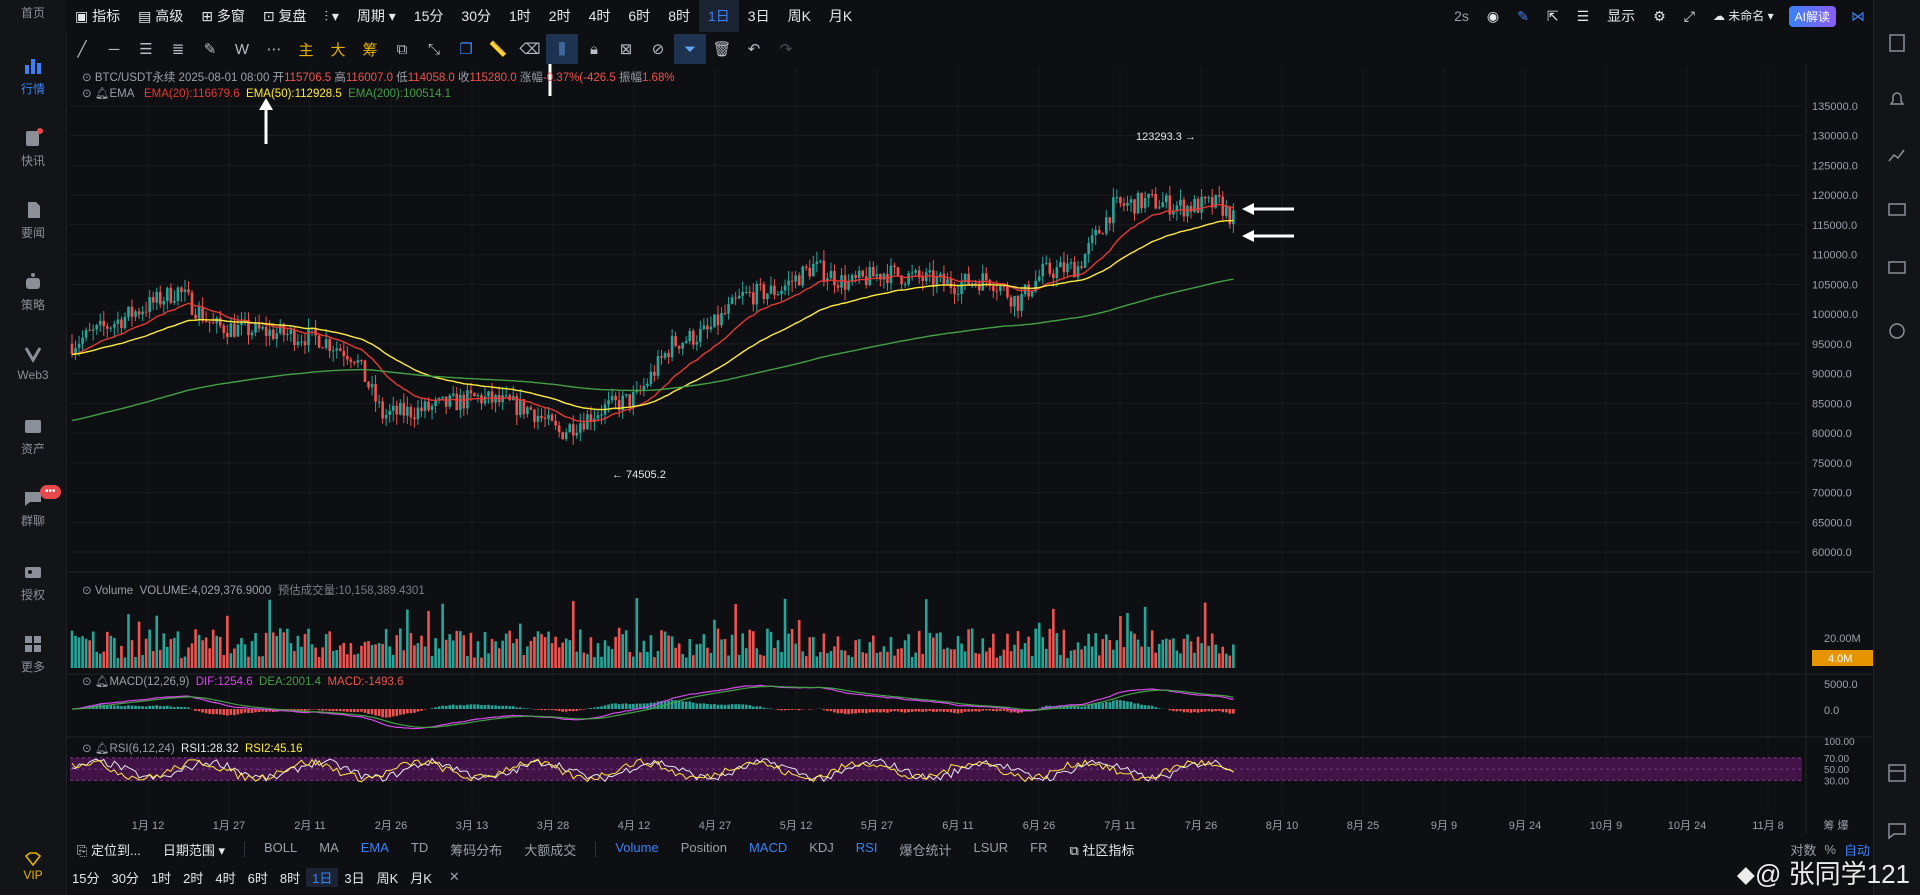 This screenshot has width=1920, height=895. Describe the element at coordinates (329, 847) in the screenshot. I see `main-indicator-1: MA` at that location.